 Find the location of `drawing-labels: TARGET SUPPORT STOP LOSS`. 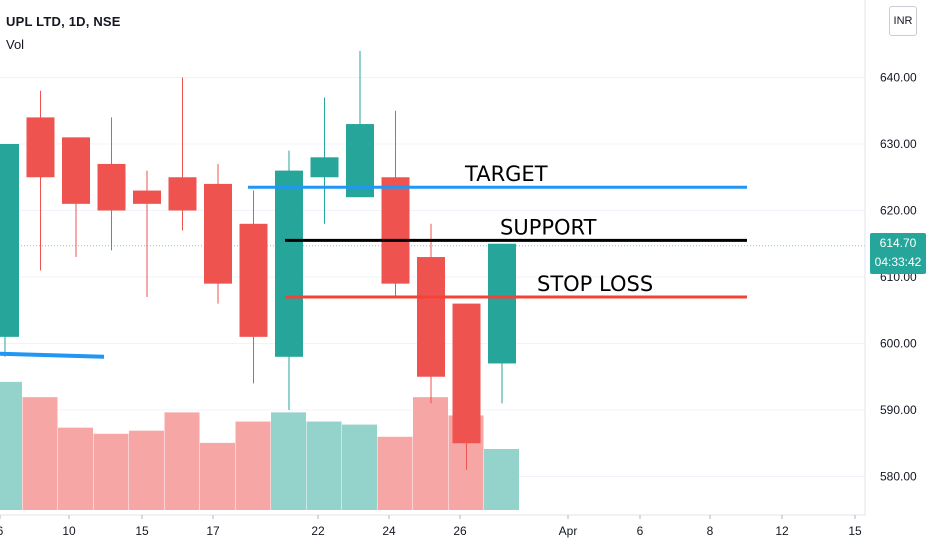

drawing-labels: TARGET SUPPORT STOP LOSS is located at coordinates (558, 229).